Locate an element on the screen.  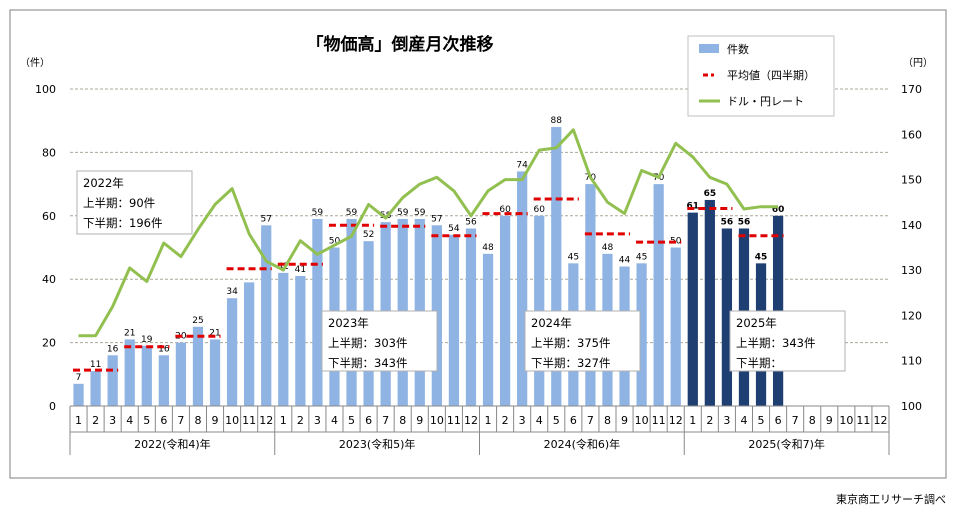
bar-value-label: 52 is located at coordinates (368, 235).